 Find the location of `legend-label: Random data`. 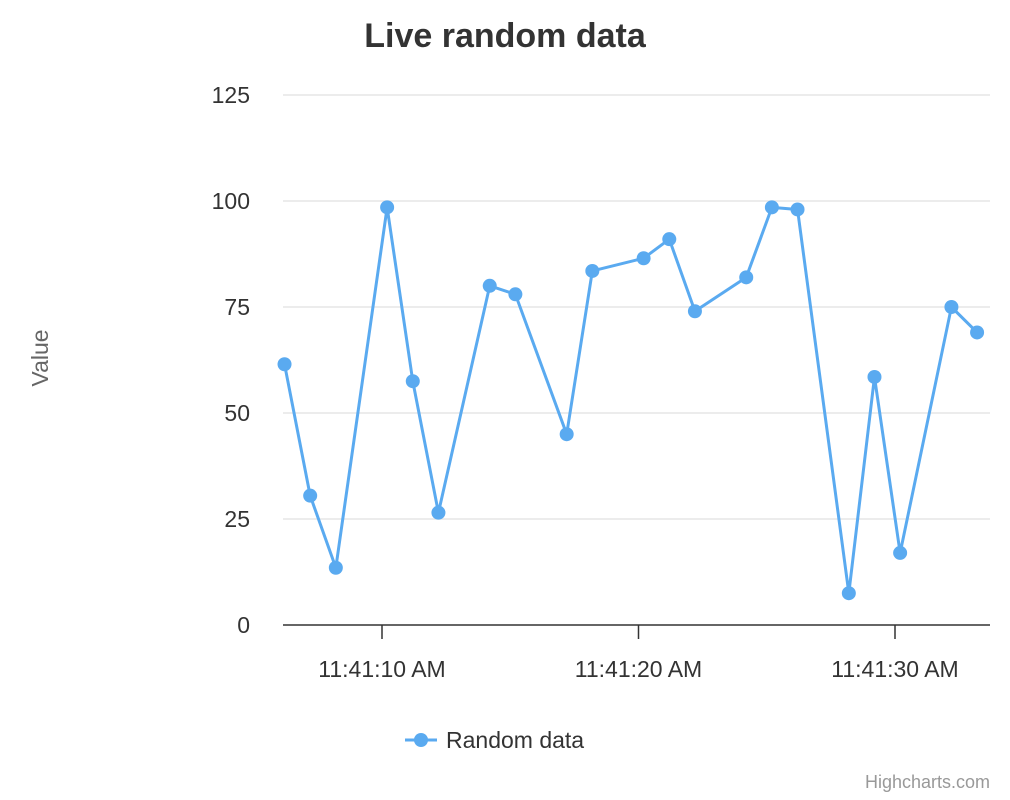

legend-label: Random data is located at coordinates (515, 740).